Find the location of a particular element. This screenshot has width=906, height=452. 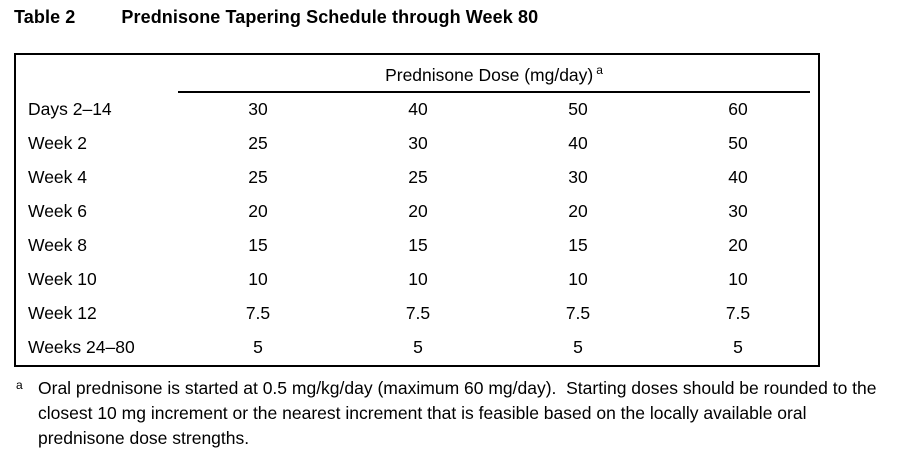

header-footnote-marker: a is located at coordinates (599, 70).